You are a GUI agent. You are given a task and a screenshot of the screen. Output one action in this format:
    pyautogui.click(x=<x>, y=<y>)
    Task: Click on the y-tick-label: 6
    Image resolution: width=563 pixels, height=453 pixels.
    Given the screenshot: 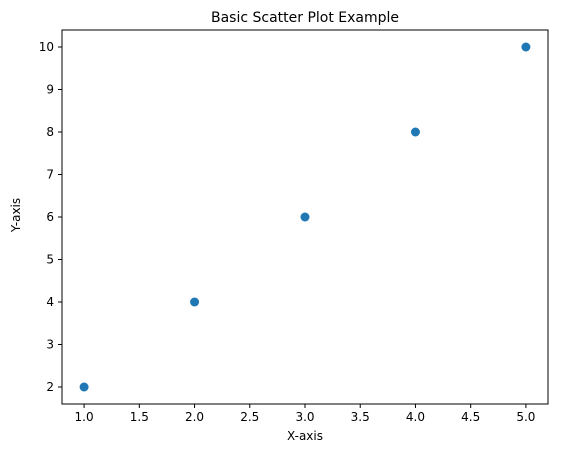 What is the action you would take?
    pyautogui.click(x=50, y=217)
    